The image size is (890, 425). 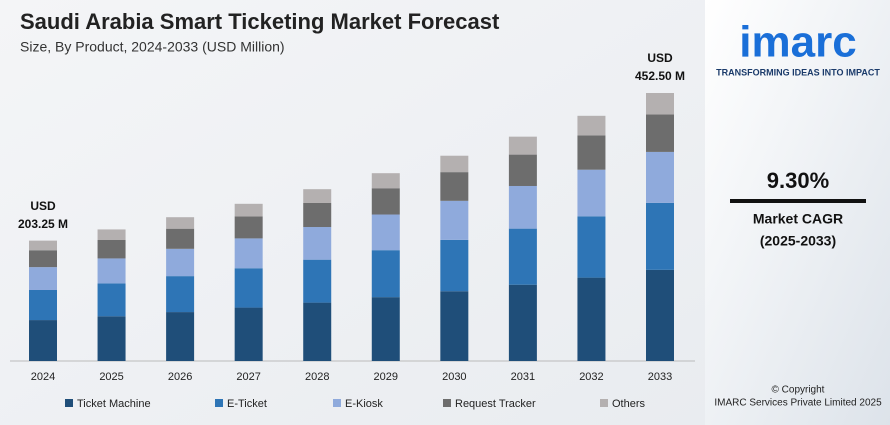 I want to click on cagr-value: 9.30%, so click(x=798, y=180).